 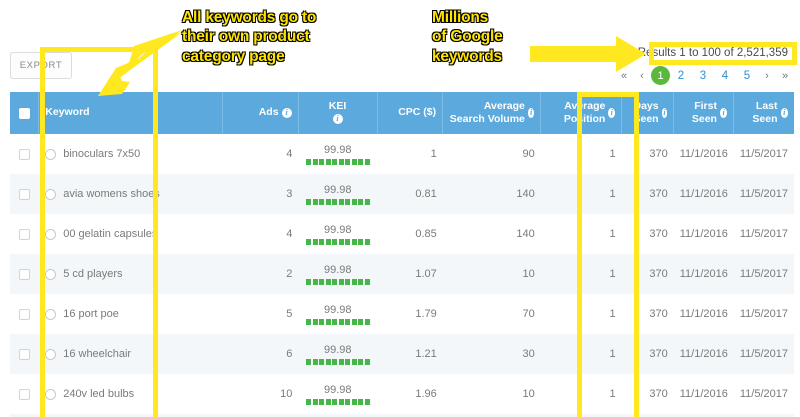 What do you see at coordinates (93, 274) in the screenshot?
I see `keyword-text: 5 cd players` at bounding box center [93, 274].